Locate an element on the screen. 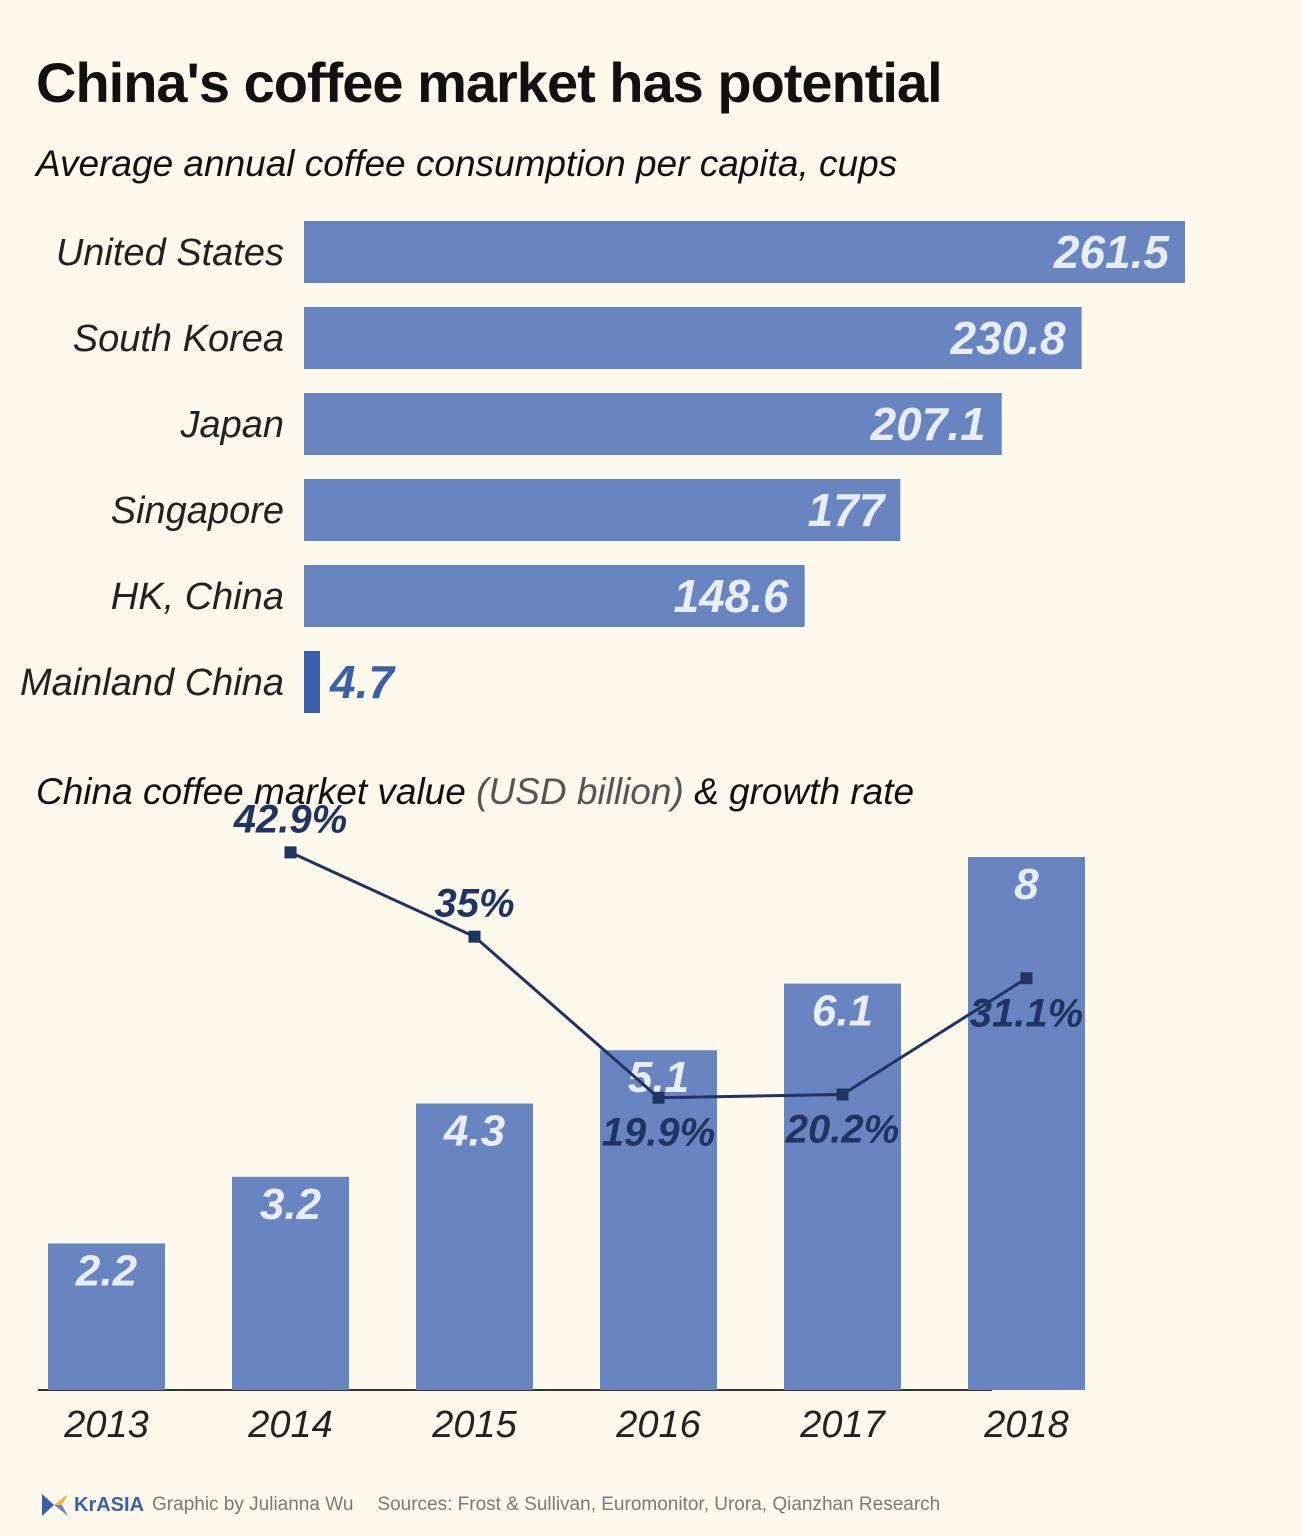  market-chart-subtitle-rest: & growth rate is located at coordinates (804, 791).